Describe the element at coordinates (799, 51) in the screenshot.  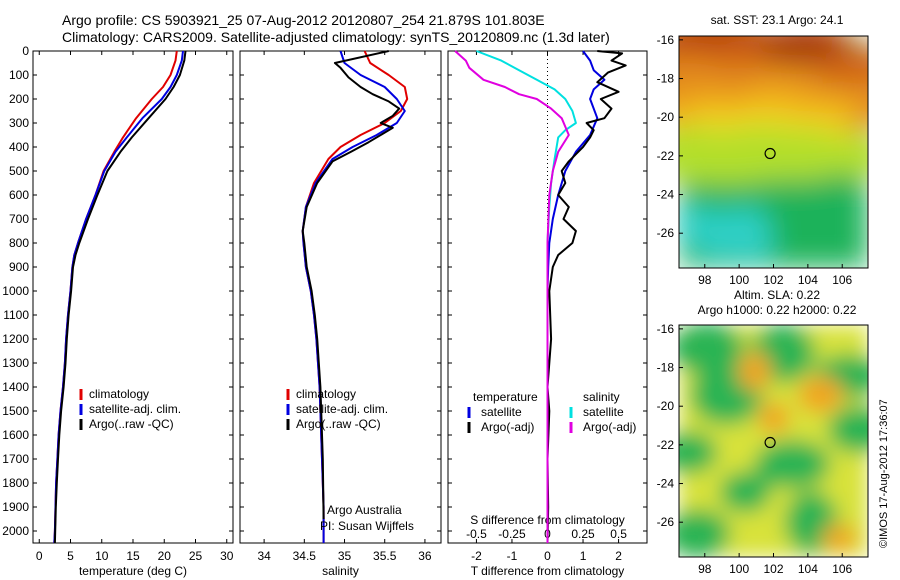
I see `sst-warm-patch` at that location.